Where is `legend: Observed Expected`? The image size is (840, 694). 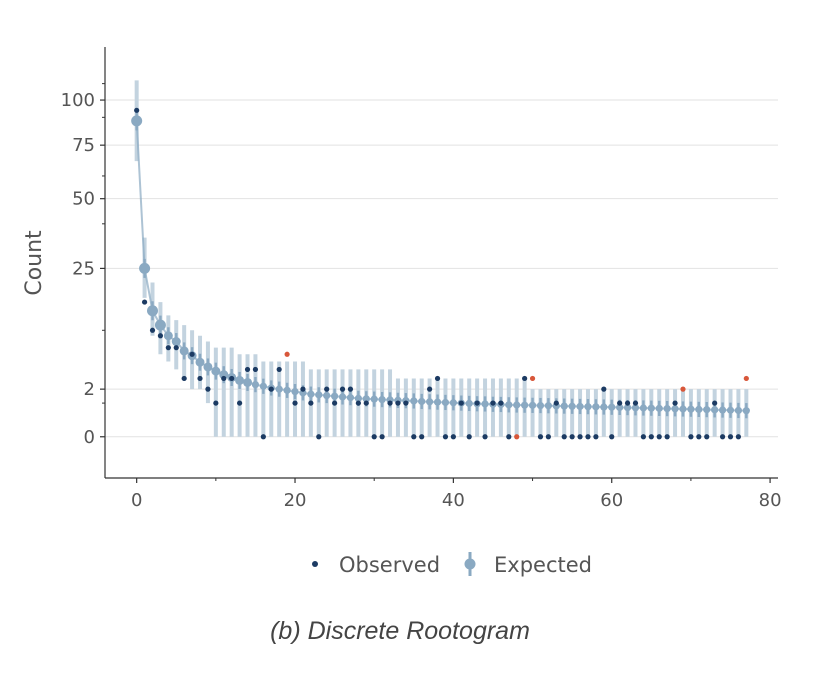
legend: Observed Expected is located at coordinates (452, 564).